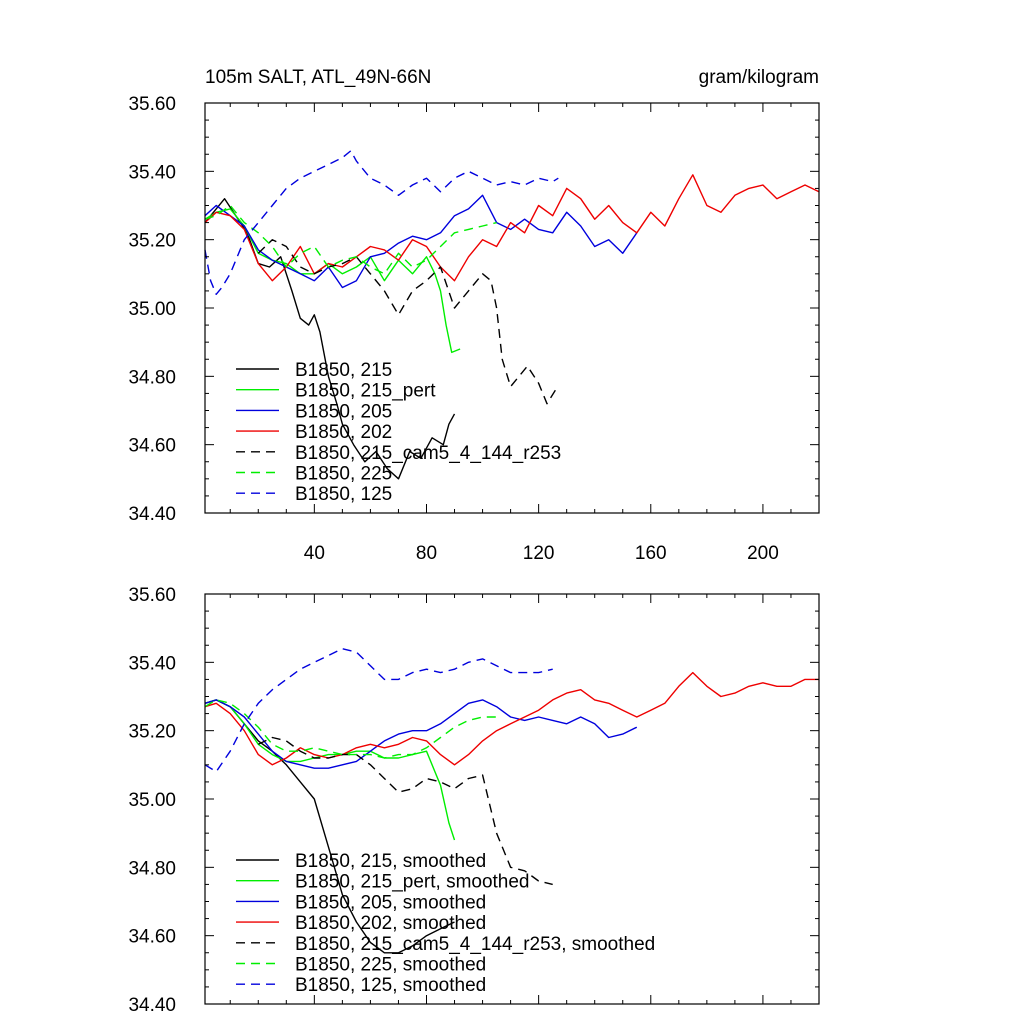  What do you see at coordinates (763, 553) in the screenshot?
I see `x-tick-label: 200` at bounding box center [763, 553].